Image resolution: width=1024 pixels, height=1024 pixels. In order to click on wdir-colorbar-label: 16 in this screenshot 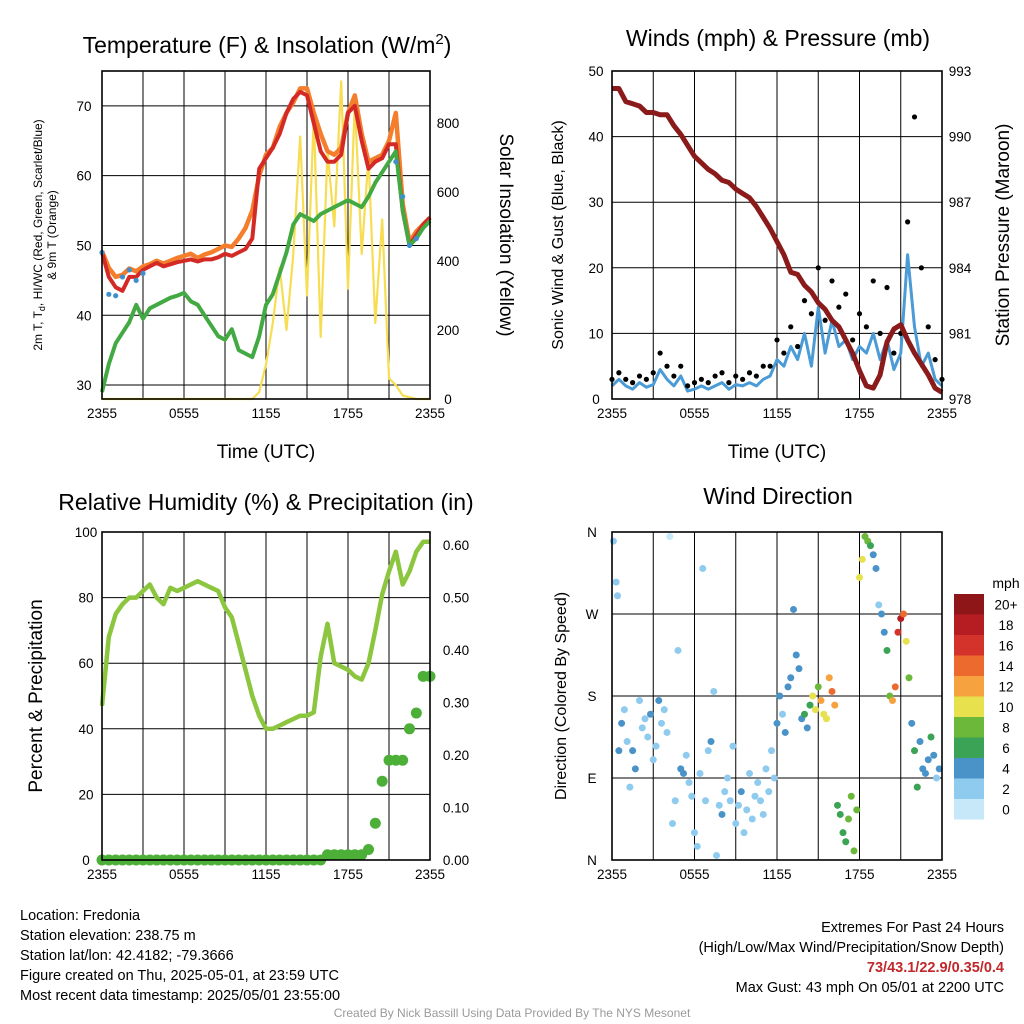, I will do `click(1005, 645)`.